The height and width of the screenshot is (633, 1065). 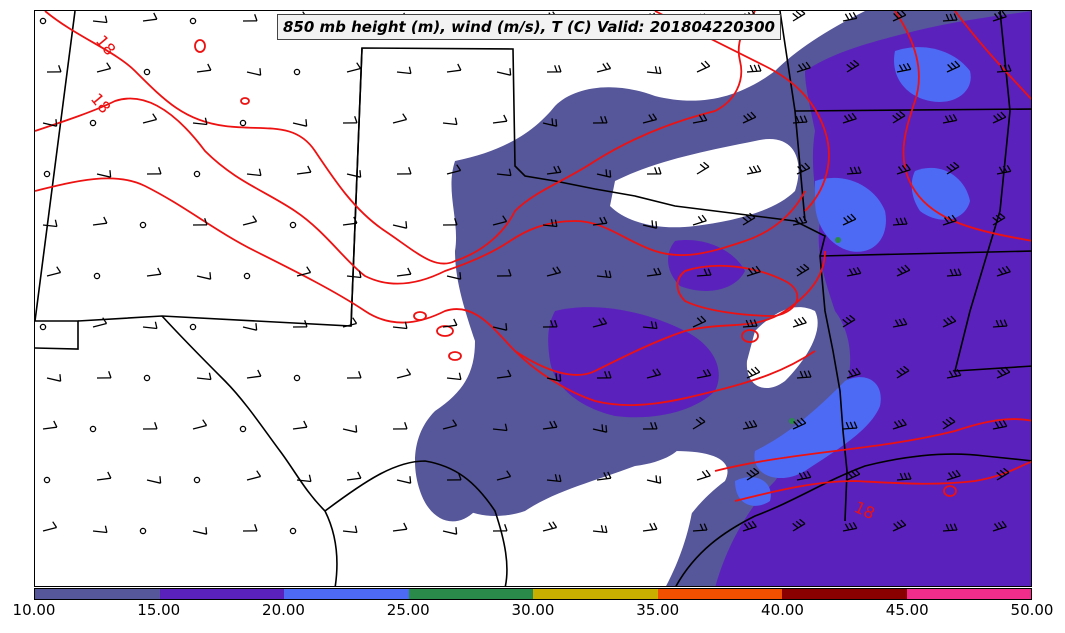 I want to click on gap-east-corridor, so click(x=782, y=348).